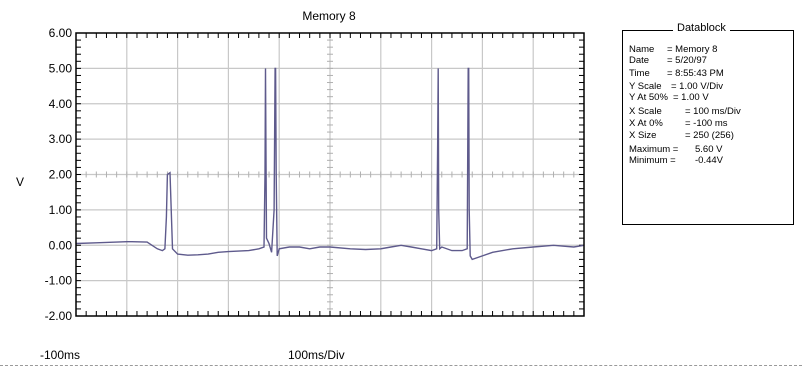 The image size is (802, 369). What do you see at coordinates (669, 97) in the screenshot?
I see `datablock-row: Y At 50% = 1.00 V` at bounding box center [669, 97].